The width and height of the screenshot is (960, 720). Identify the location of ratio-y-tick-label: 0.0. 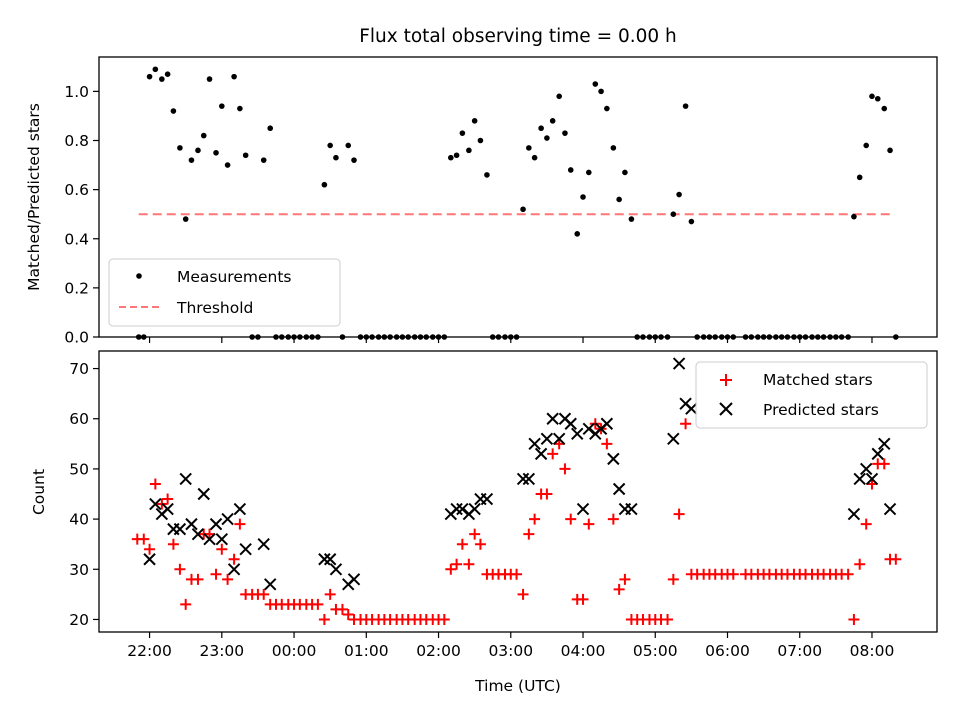
(76, 338).